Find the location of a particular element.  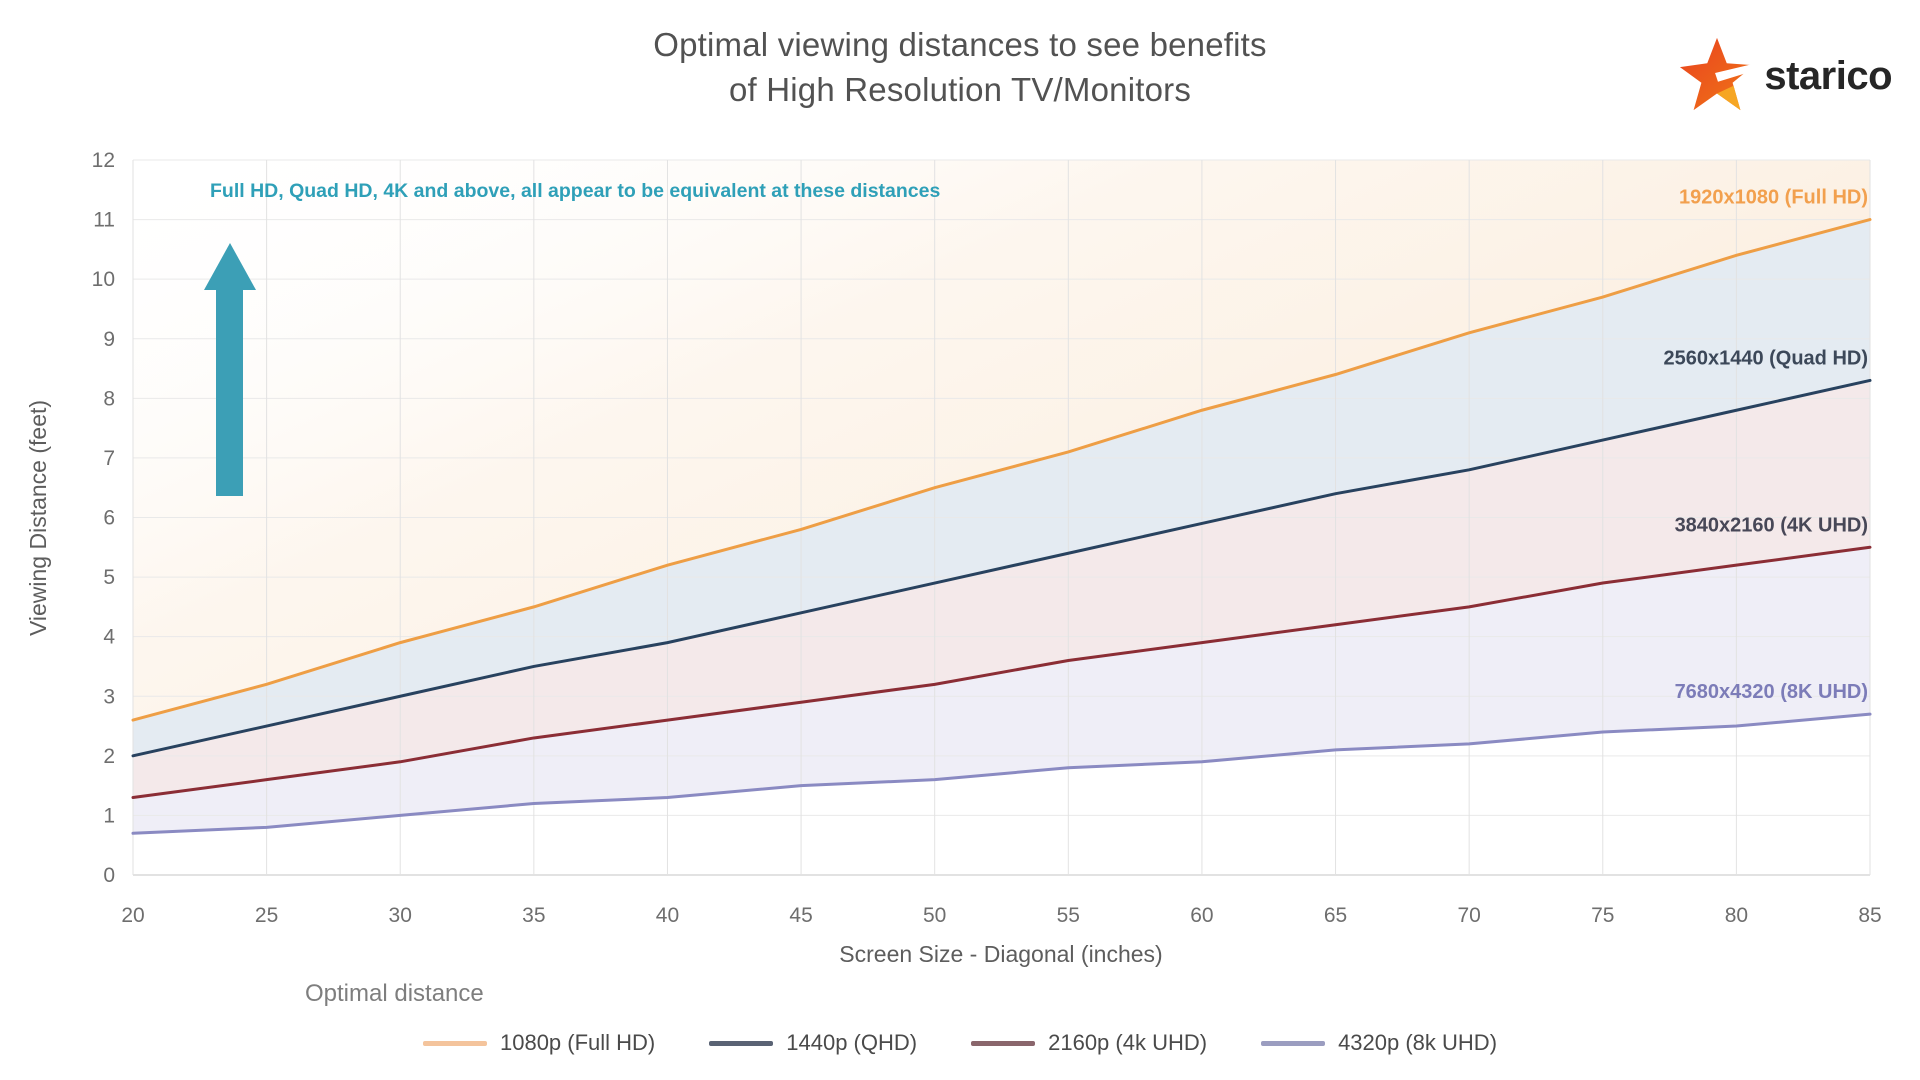

y-tick-label: 5 is located at coordinates (109, 577).